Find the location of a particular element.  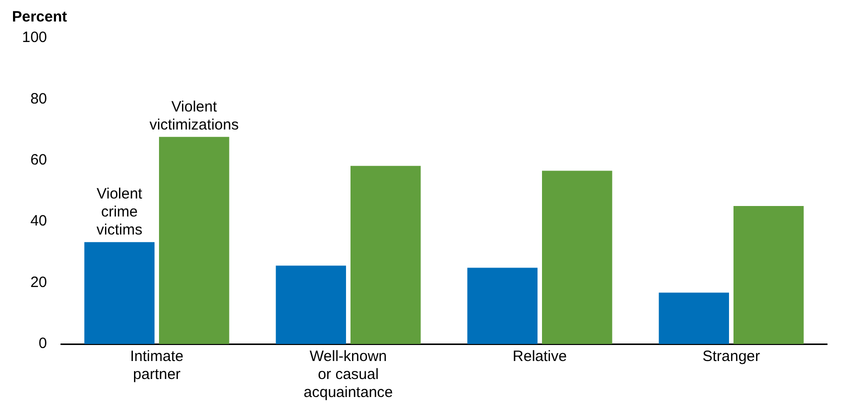

y-tick-label: 0 is located at coordinates (43, 343).